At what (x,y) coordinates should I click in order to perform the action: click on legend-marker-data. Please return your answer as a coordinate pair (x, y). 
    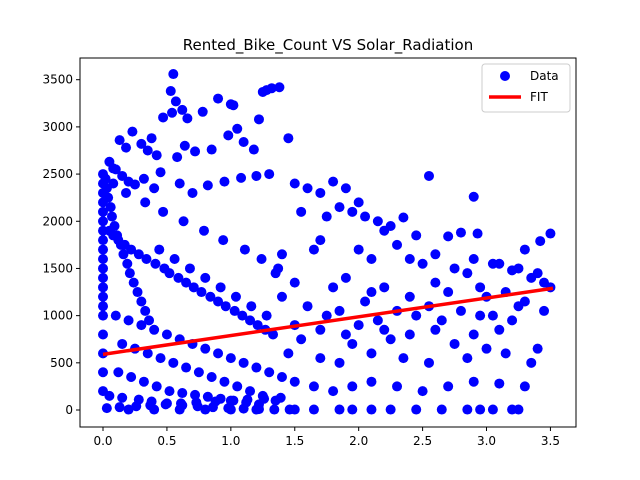
    Looking at the image, I should click on (505, 76).